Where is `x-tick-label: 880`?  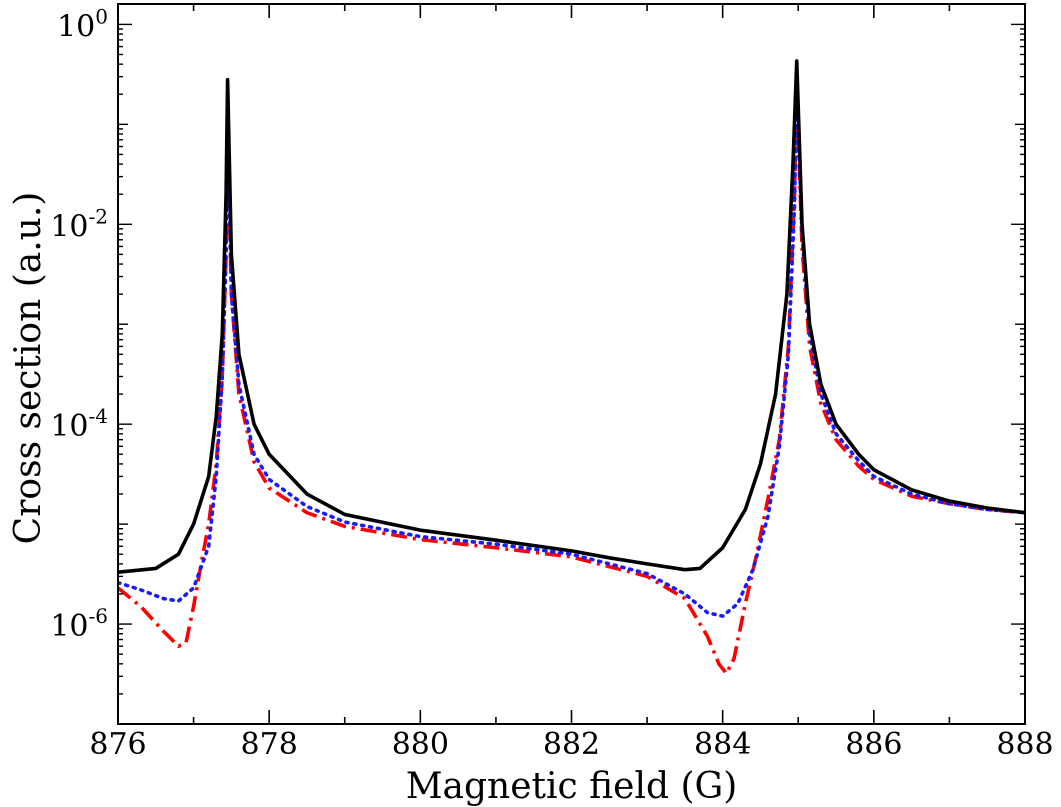 x-tick-label: 880 is located at coordinates (420, 744).